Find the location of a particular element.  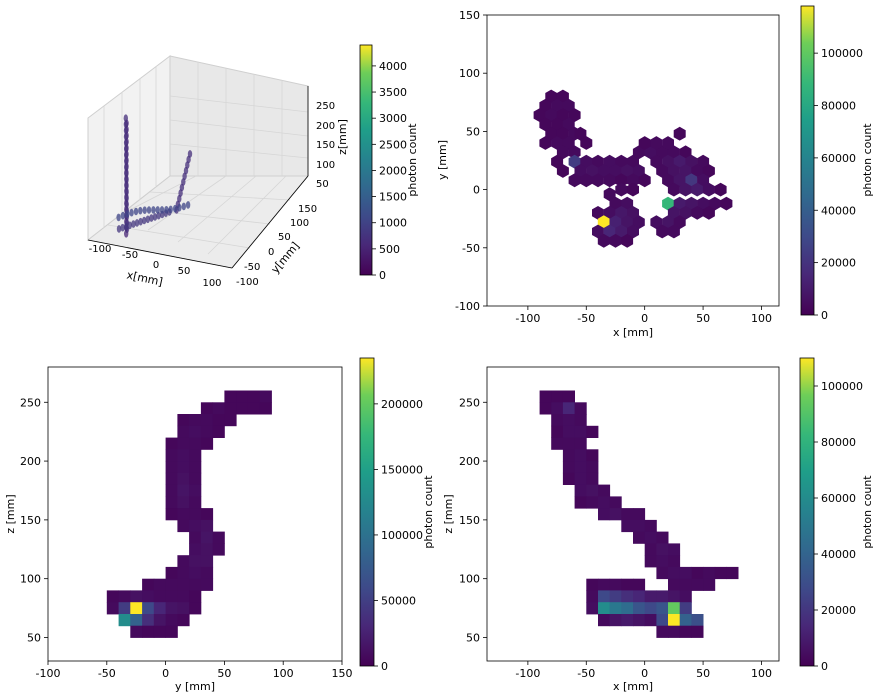

colorbar-tick-label: 2000 is located at coordinates (393, 170).